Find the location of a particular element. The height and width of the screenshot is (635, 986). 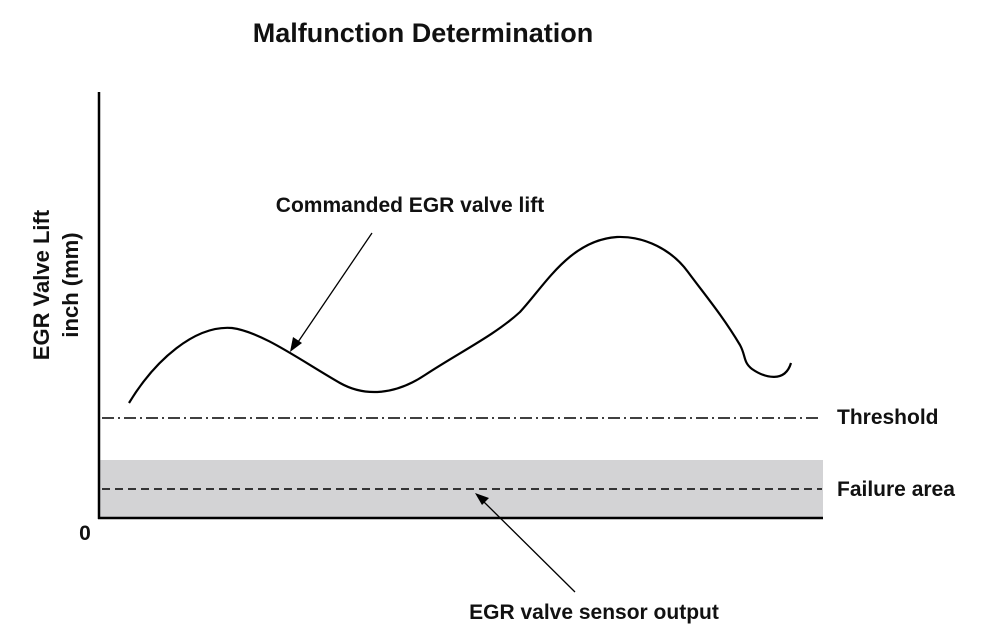

y-axis-label-line1: EGR Valve Lift is located at coordinates (41, 284).